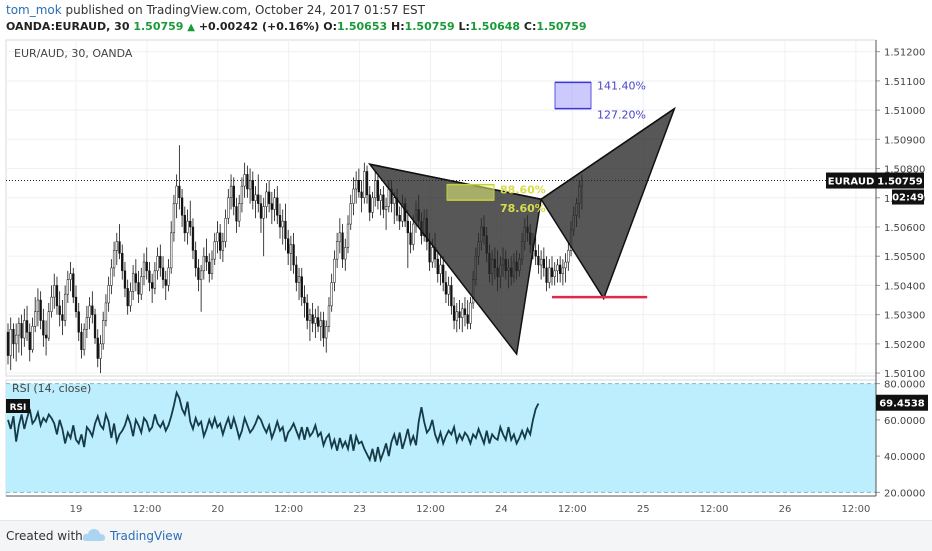 The height and width of the screenshot is (551, 932). Describe the element at coordinates (523, 190) in the screenshot. I see `fib-label-886: 88.60%` at that location.